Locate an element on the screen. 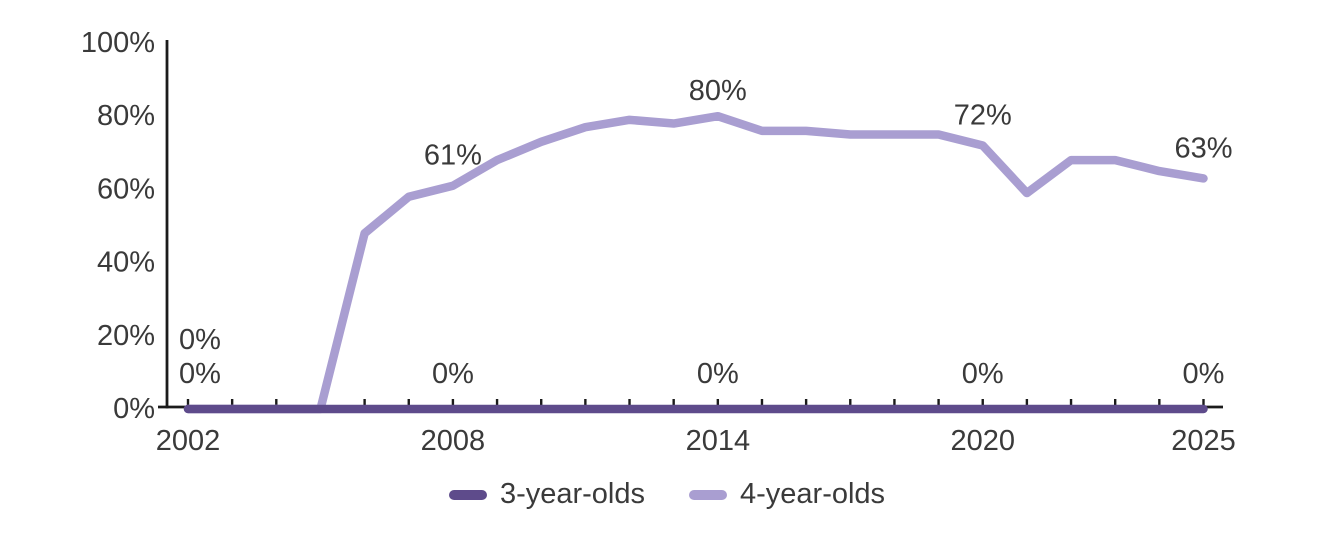  data-label-4-year-olds-2002: 0% is located at coordinates (200, 340).